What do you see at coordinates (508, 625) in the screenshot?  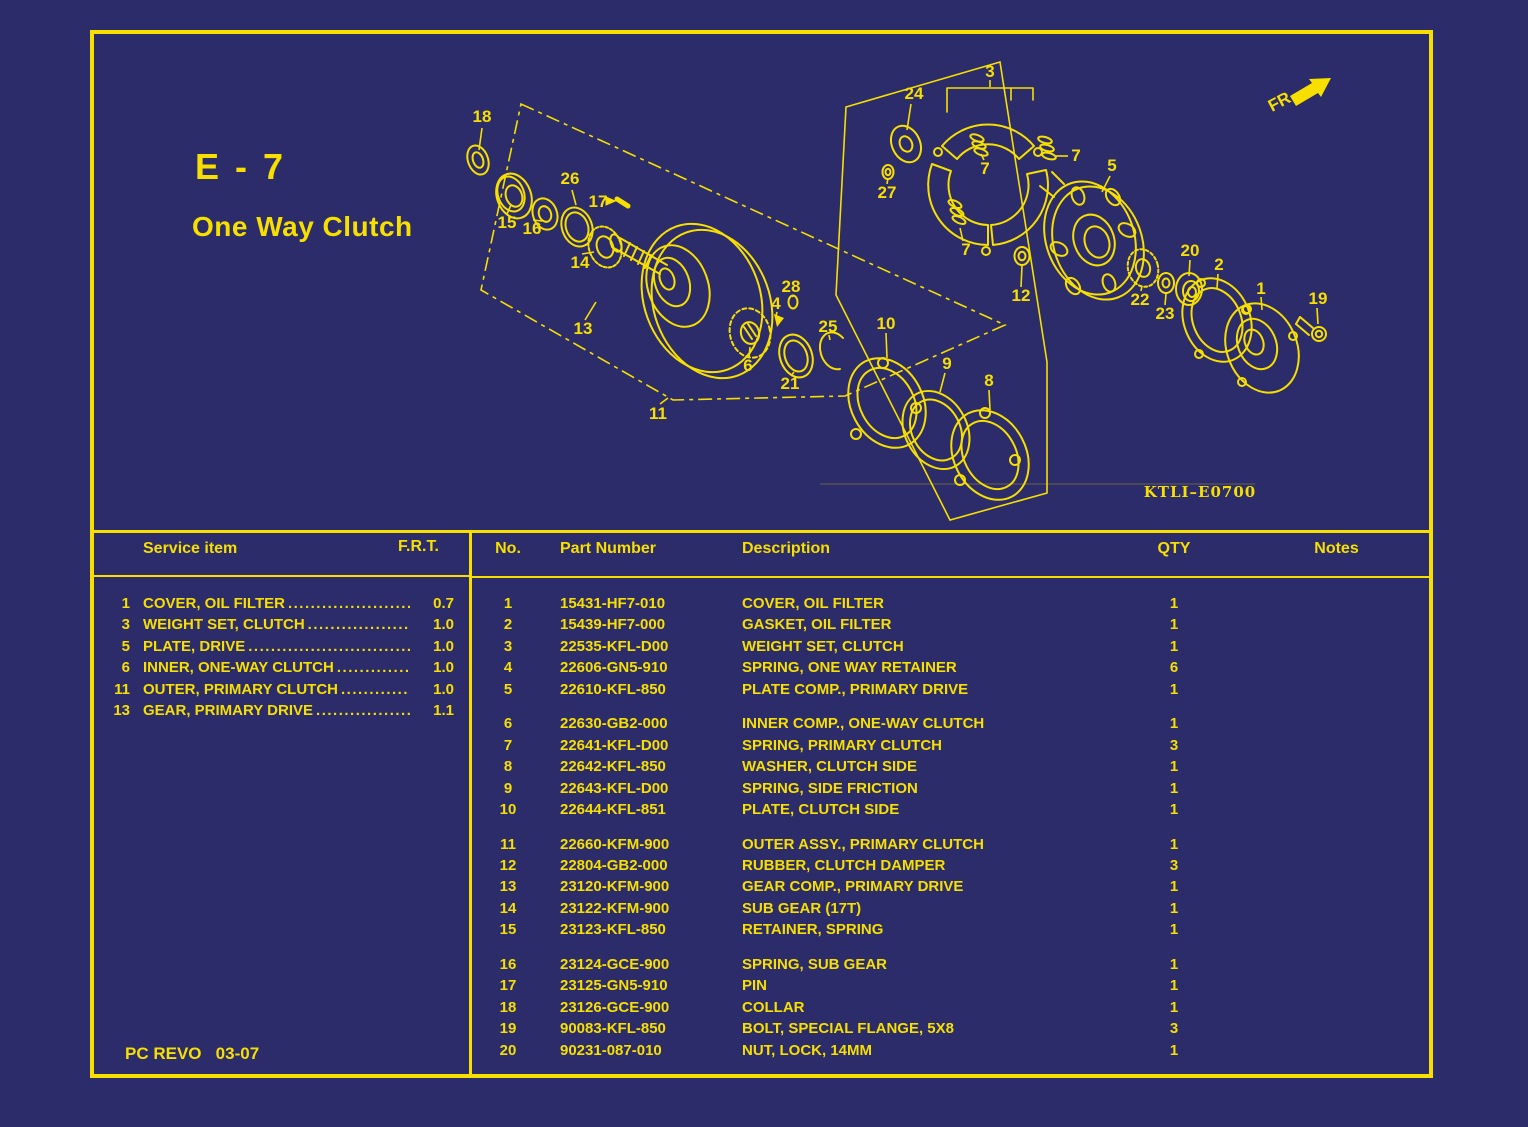 I see `part-no: 2` at bounding box center [508, 625].